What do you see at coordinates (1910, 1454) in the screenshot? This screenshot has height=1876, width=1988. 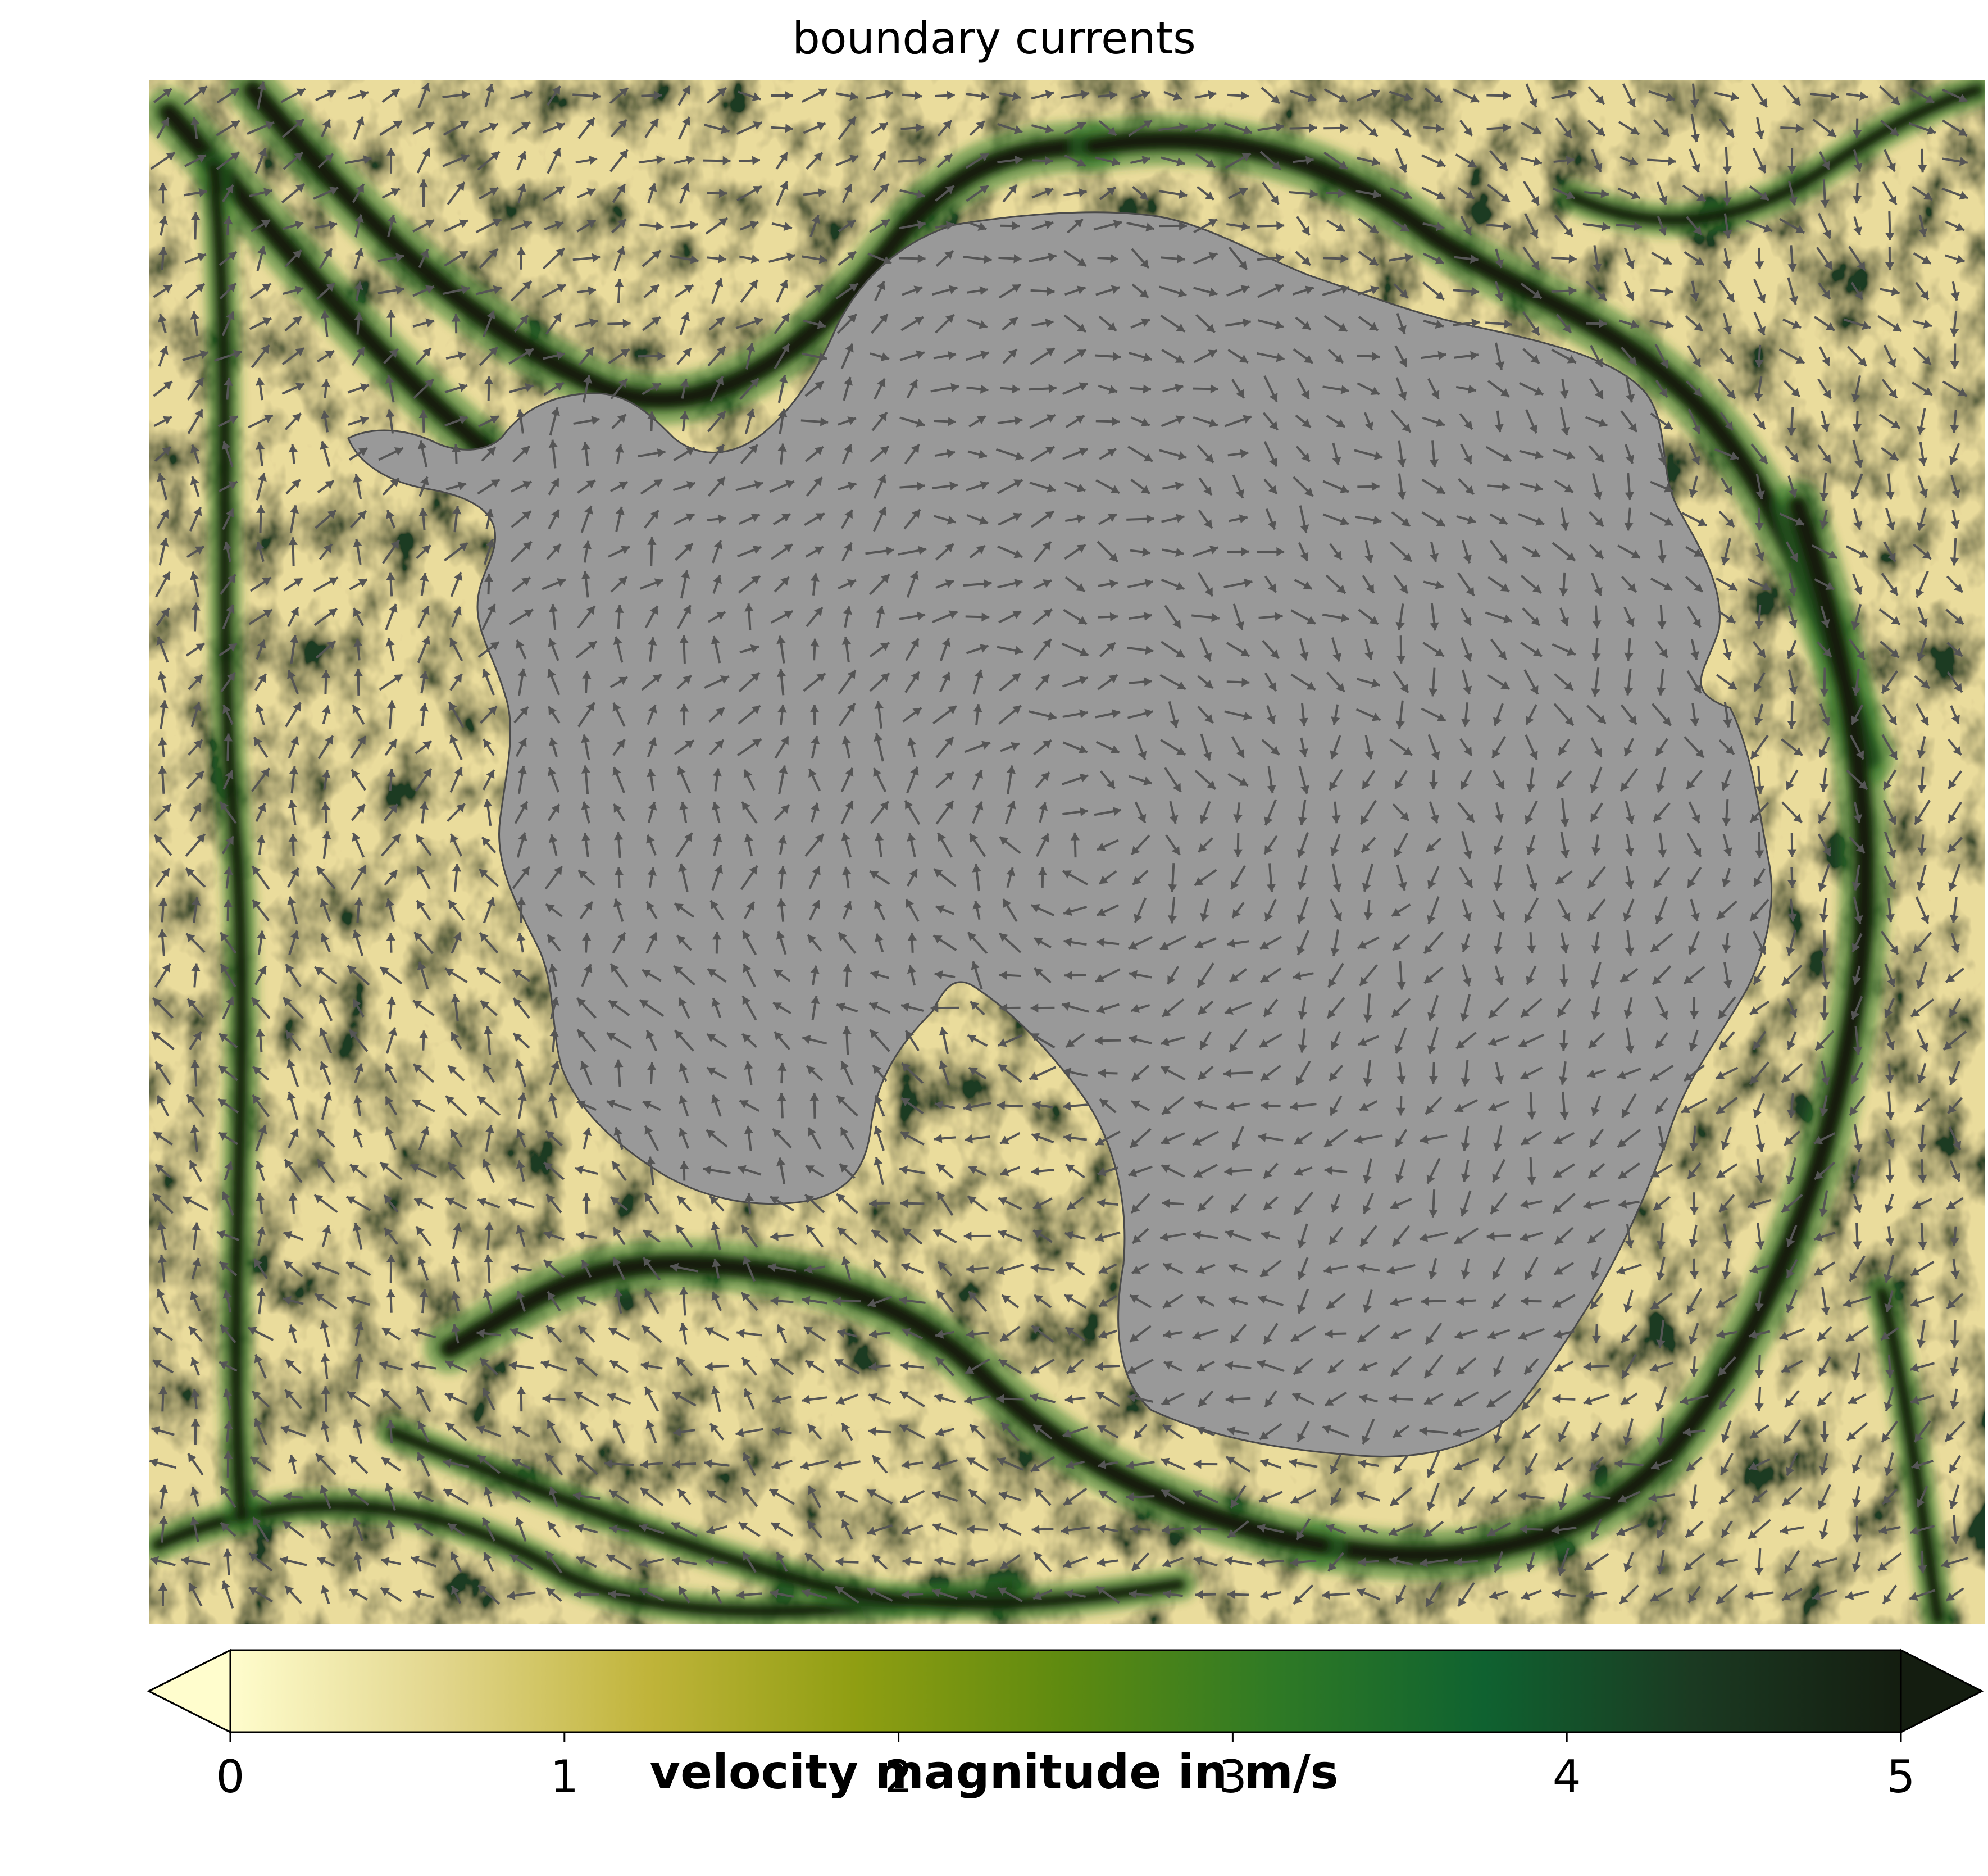 I see `current-band` at bounding box center [1910, 1454].